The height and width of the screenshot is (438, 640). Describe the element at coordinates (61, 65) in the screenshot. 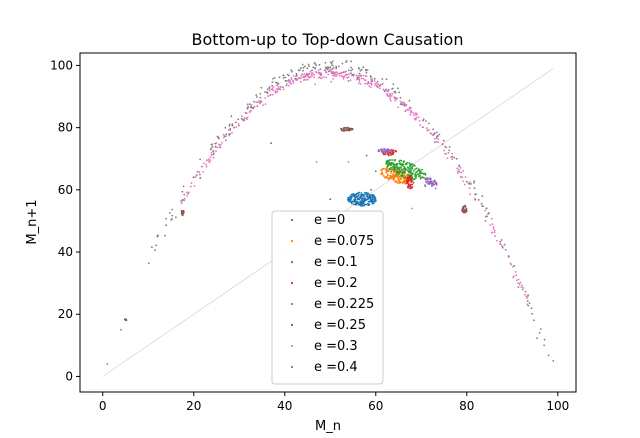

I see `y-tick-label: 100` at that location.